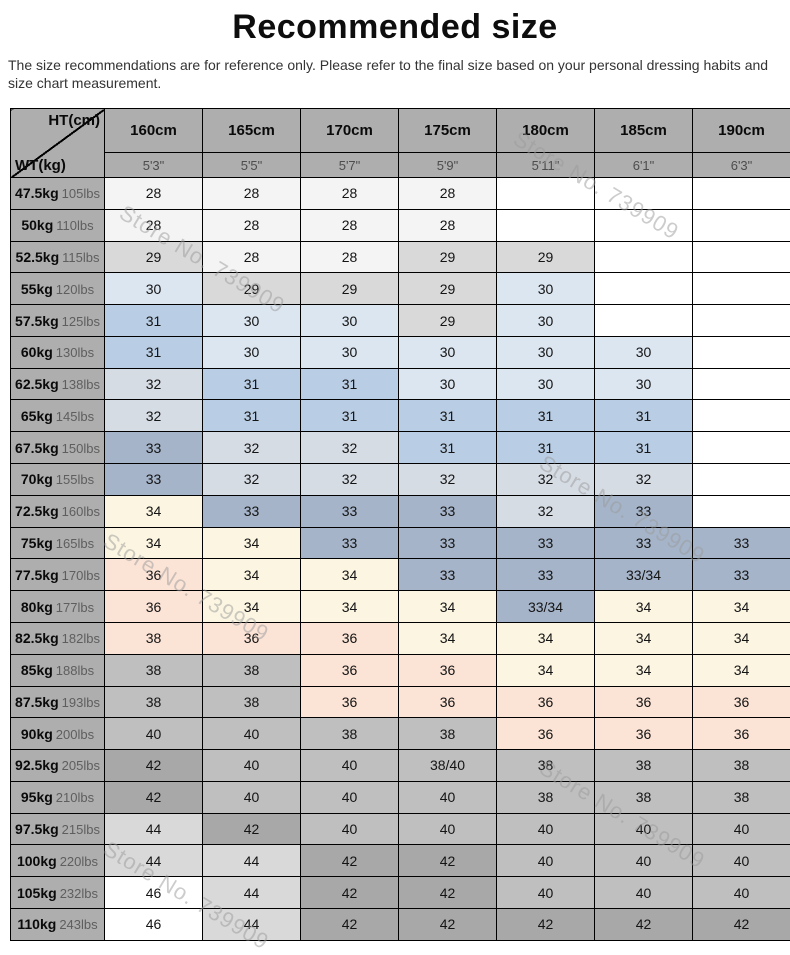  I want to click on weight-lbs-label: 115lbs, so click(80, 257).